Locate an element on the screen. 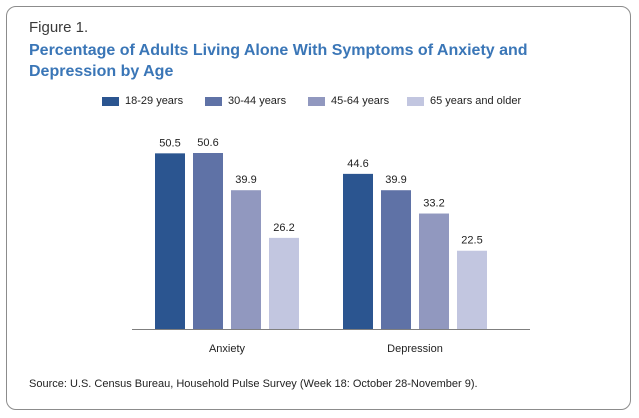  figure-label: Figure 1. is located at coordinates (59, 27).